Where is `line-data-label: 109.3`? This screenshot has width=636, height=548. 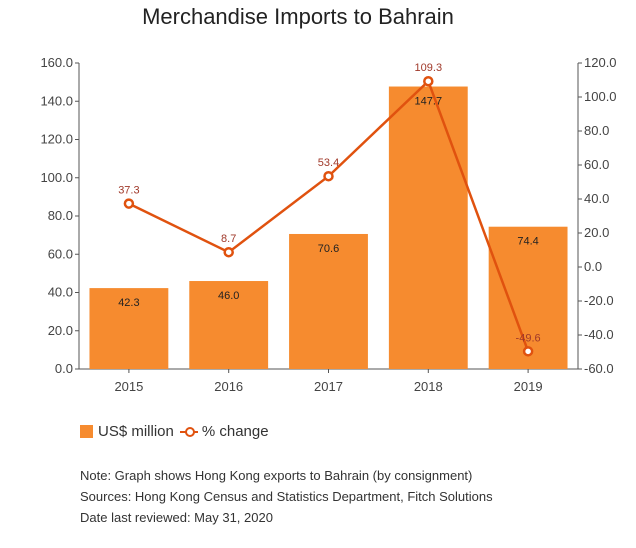 line-data-label: 109.3 is located at coordinates (429, 68).